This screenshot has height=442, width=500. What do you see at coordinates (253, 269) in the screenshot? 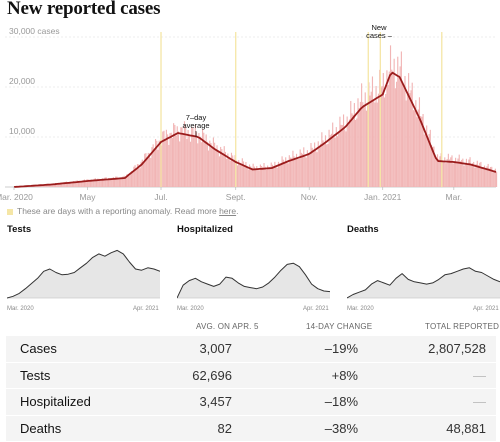
I see `hospitalized-sparkline` at bounding box center [253, 269].